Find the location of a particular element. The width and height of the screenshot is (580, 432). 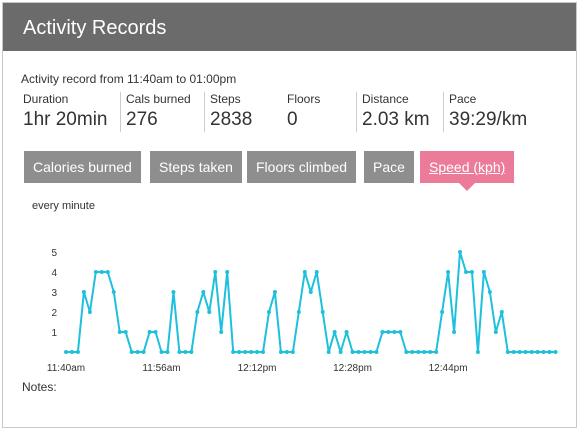

stat-value: 0 is located at coordinates (292, 119).